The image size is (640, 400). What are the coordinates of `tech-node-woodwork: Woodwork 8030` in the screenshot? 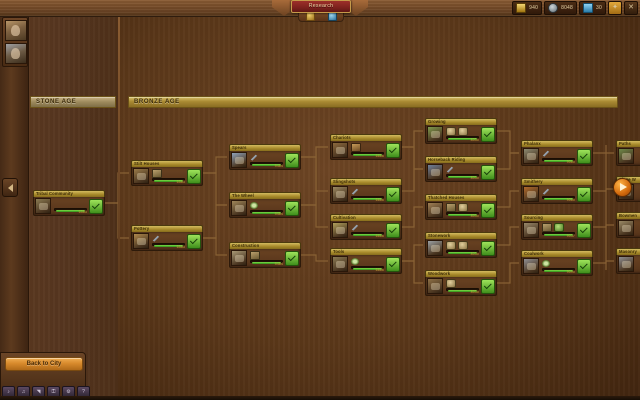 It's located at (461, 283).